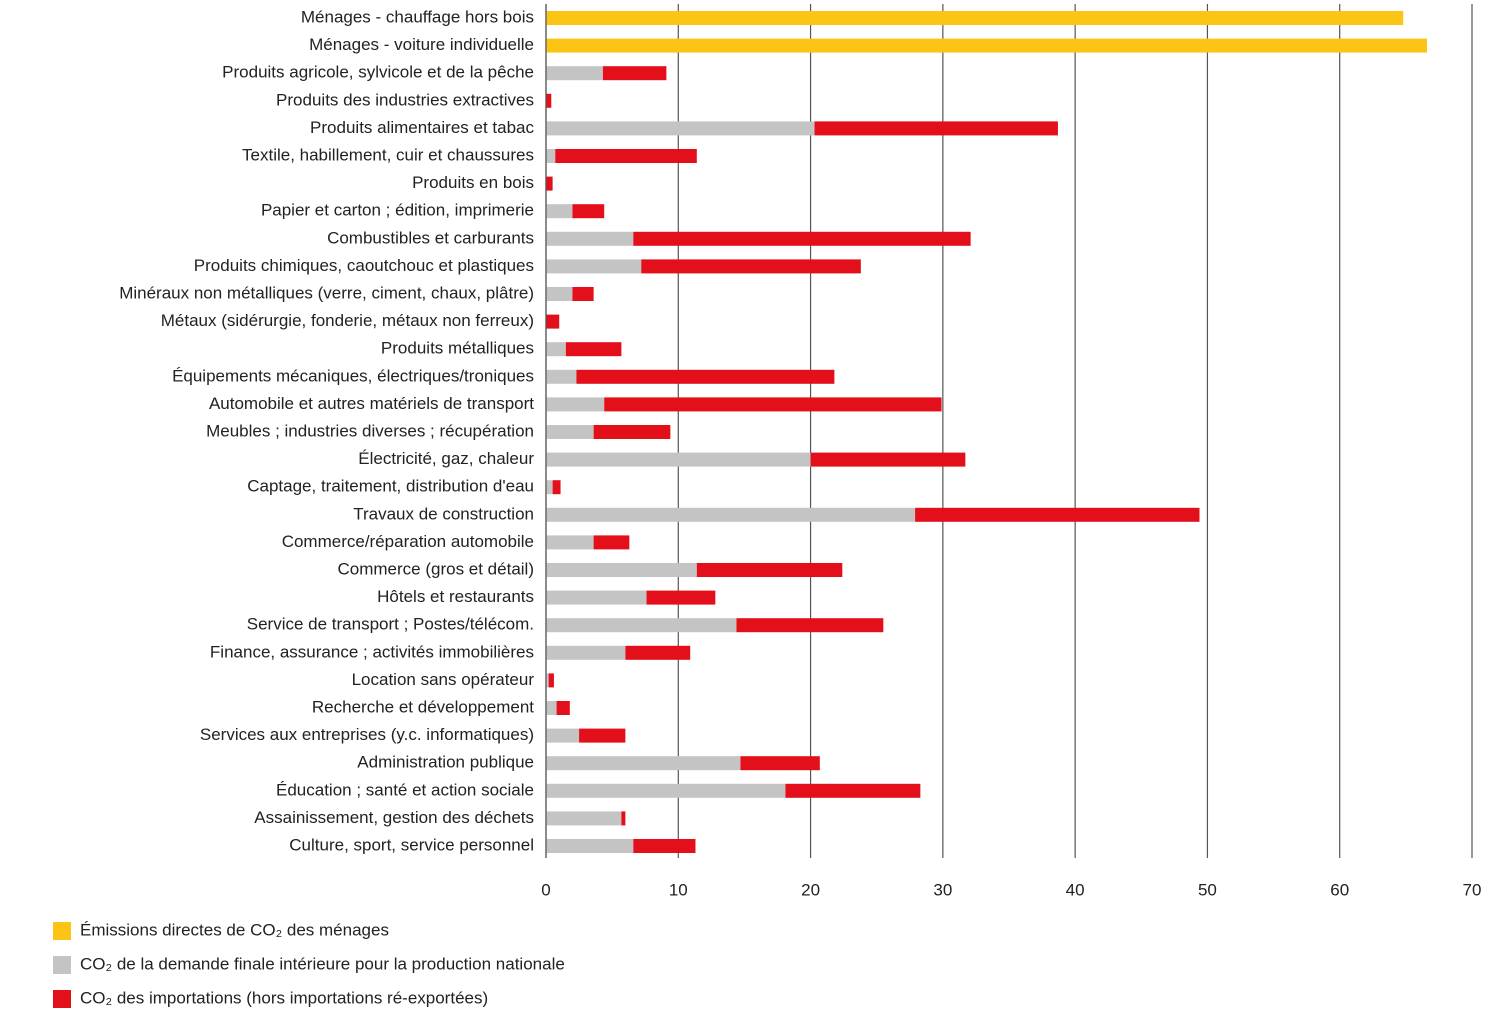 The height and width of the screenshot is (1021, 1491). I want to click on y-tick-label: Administration publique, so click(445, 762).